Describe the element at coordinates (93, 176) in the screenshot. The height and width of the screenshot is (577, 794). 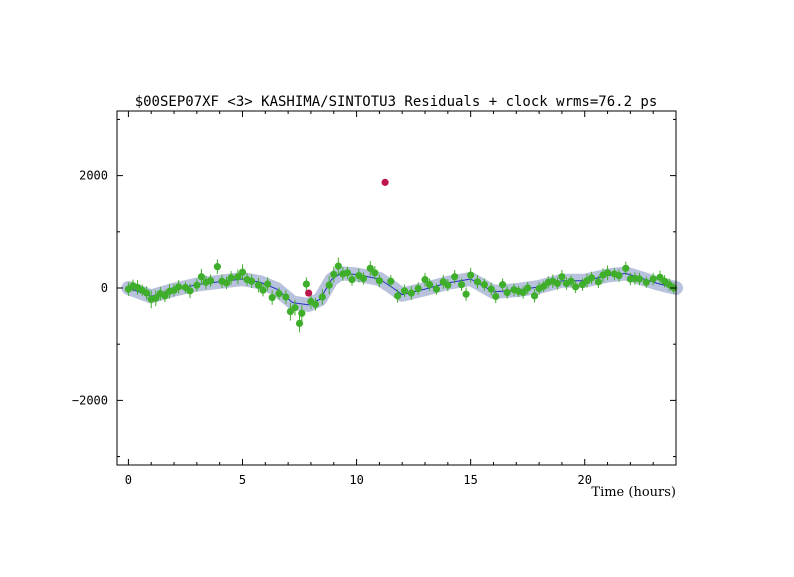
I see `y-tick-label: 2000` at that location.